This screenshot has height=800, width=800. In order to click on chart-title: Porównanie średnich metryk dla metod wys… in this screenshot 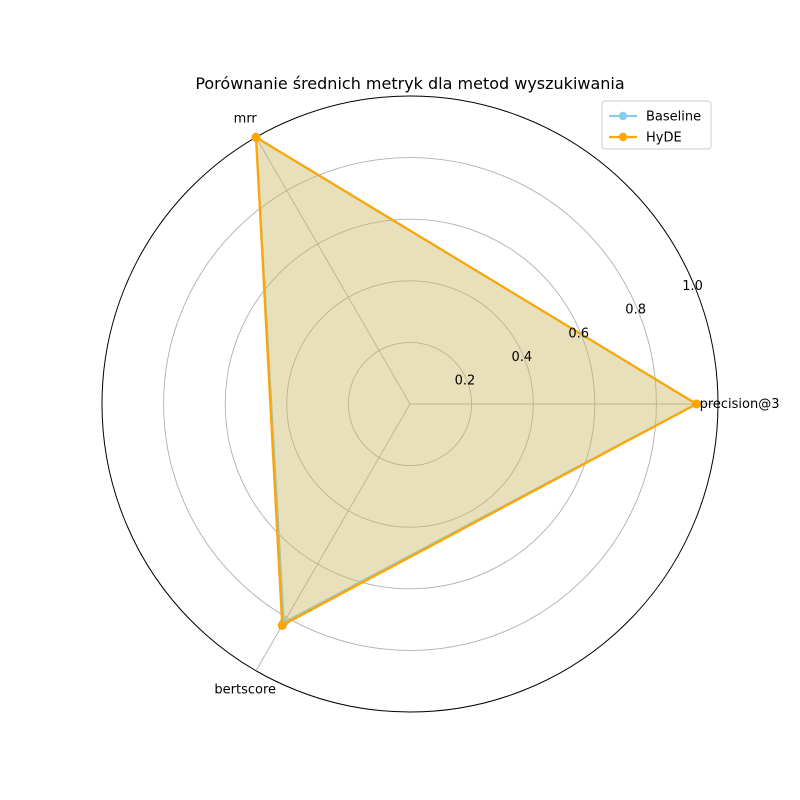, I will do `click(409, 83)`.